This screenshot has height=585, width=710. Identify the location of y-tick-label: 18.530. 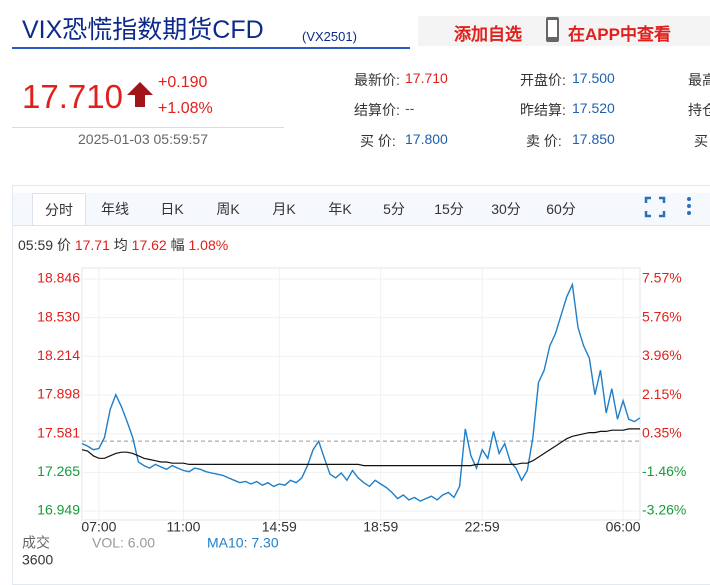
(58, 316).